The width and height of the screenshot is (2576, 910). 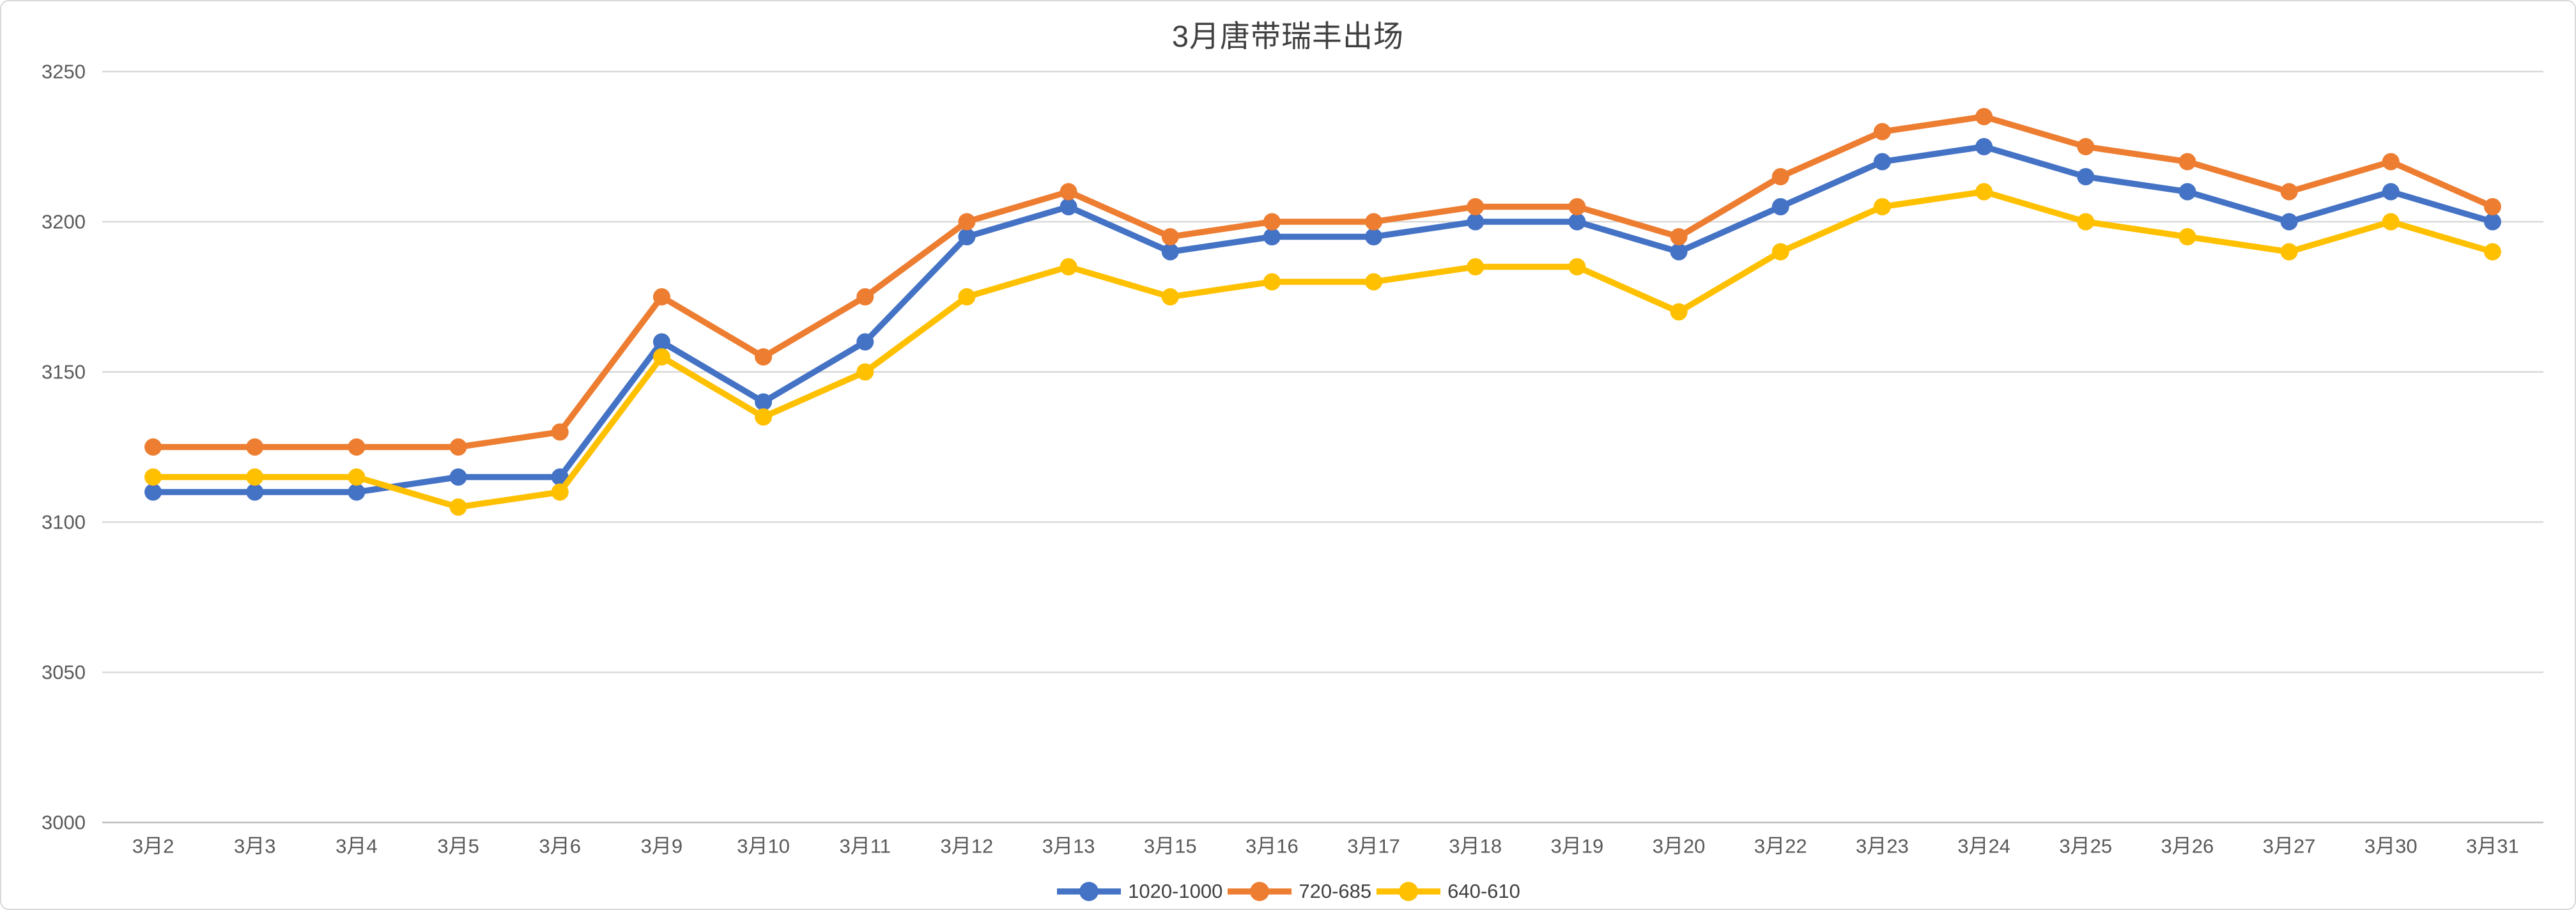 I want to click on x-tick-label: 3月5, so click(x=458, y=846).